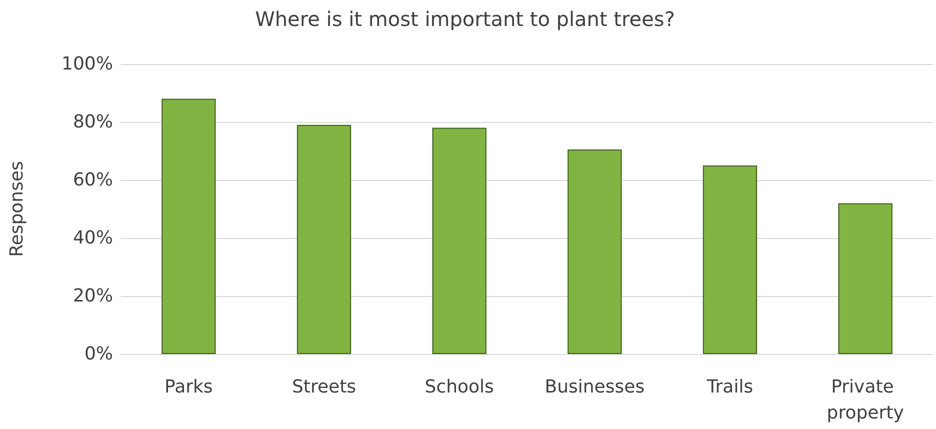 Image resolution: width=936 pixels, height=429 pixels. Describe the element at coordinates (92, 122) in the screenshot. I see `y-tick-label: 80%` at that location.